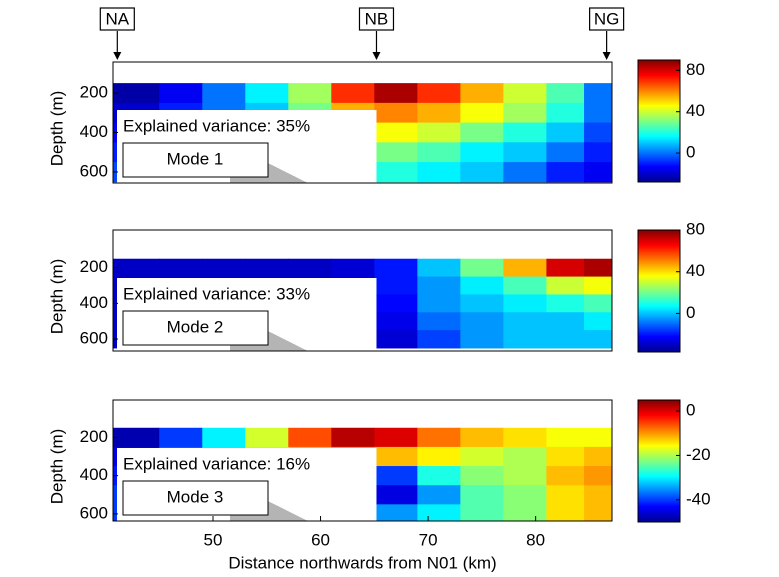  I want to click on colorbar-tick-label: -20, so click(698, 454).